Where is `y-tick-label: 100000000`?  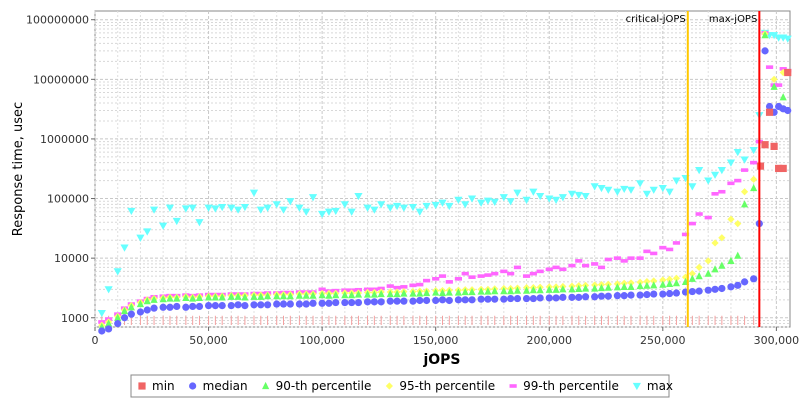 y-tick-label: 100000000 is located at coordinates (57, 20).